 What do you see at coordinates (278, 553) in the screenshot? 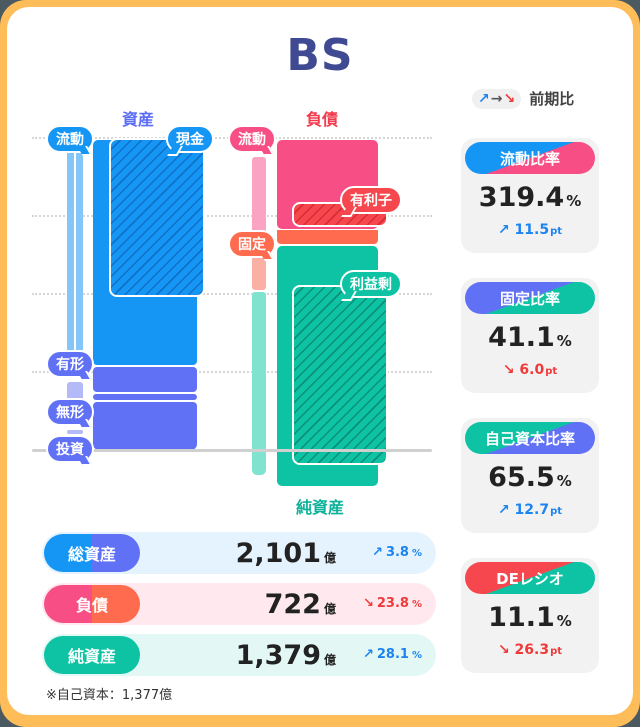
I see `value-number: 2,101` at bounding box center [278, 553].